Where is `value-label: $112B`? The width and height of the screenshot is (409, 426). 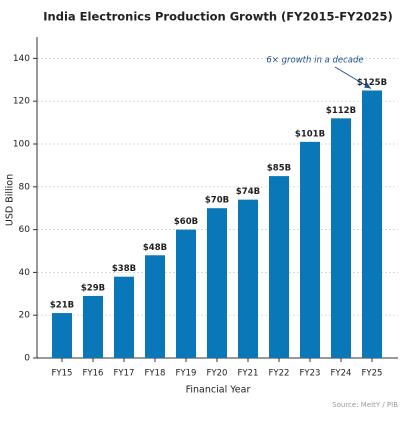 value-label: $112B is located at coordinates (341, 111).